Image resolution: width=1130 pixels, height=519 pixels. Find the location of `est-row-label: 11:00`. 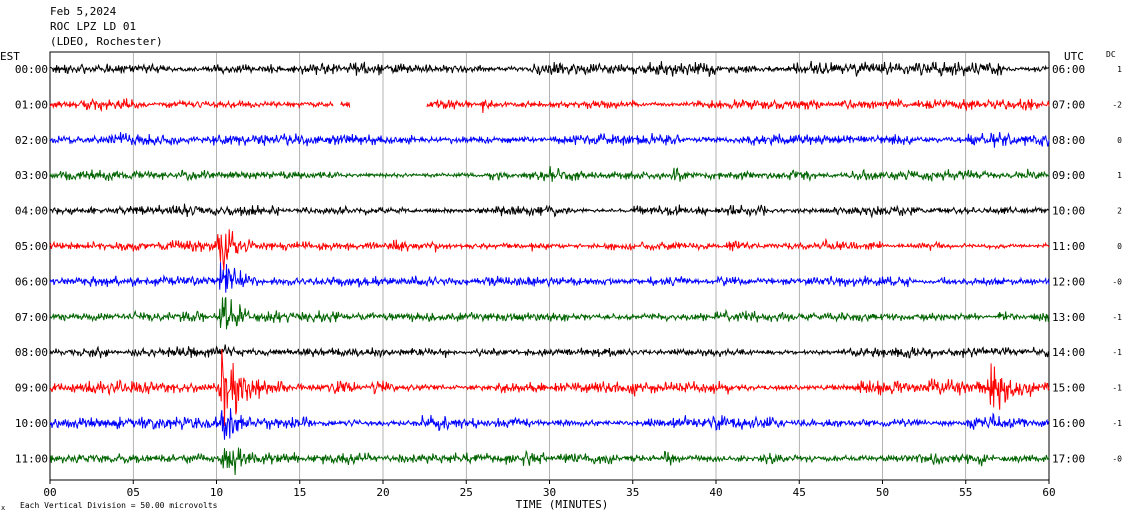

est-row-label: 11:00 is located at coordinates (31, 458).